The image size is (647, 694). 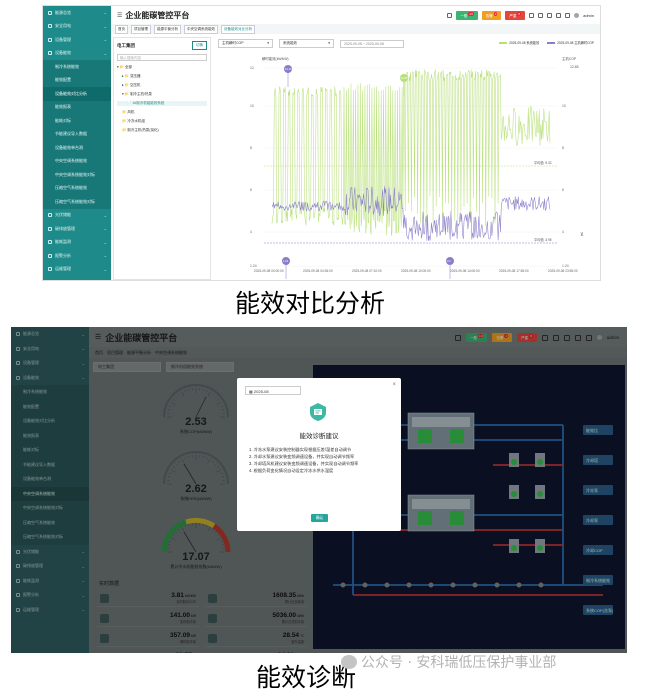 I want to click on watermark: 公众号 · 安科瑞低压保护事业部, so click(x=448, y=662).